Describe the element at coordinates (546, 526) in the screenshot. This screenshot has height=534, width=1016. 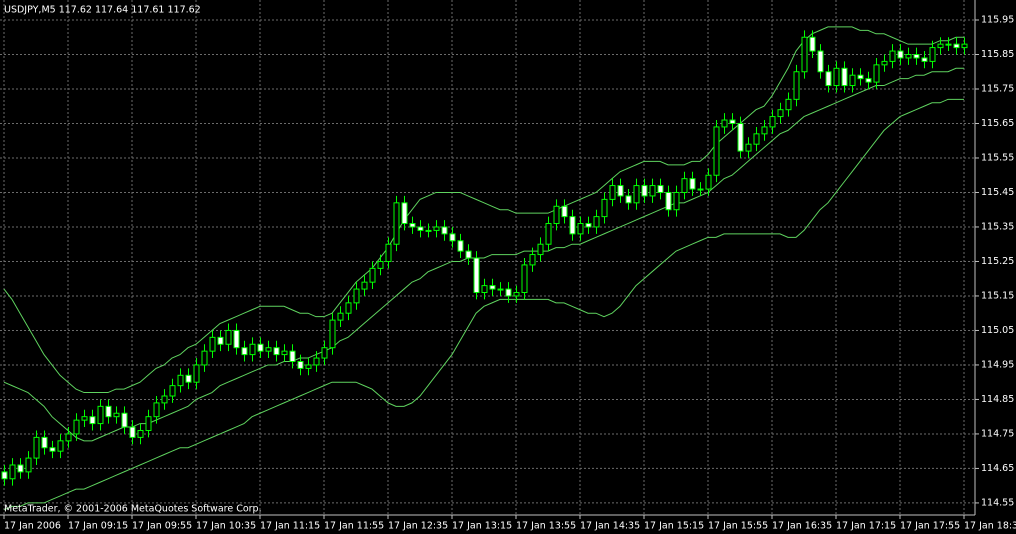
I see `x-tick-label: 17 Jan 13:55` at that location.